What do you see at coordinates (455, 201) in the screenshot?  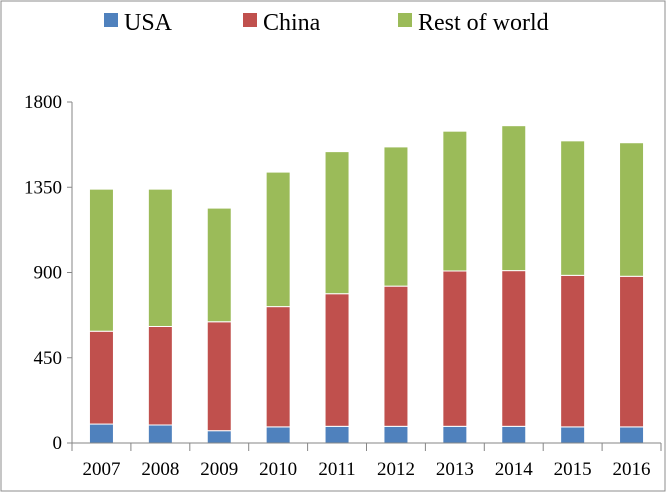 I see `bar-rest-of-world-2013` at bounding box center [455, 201].